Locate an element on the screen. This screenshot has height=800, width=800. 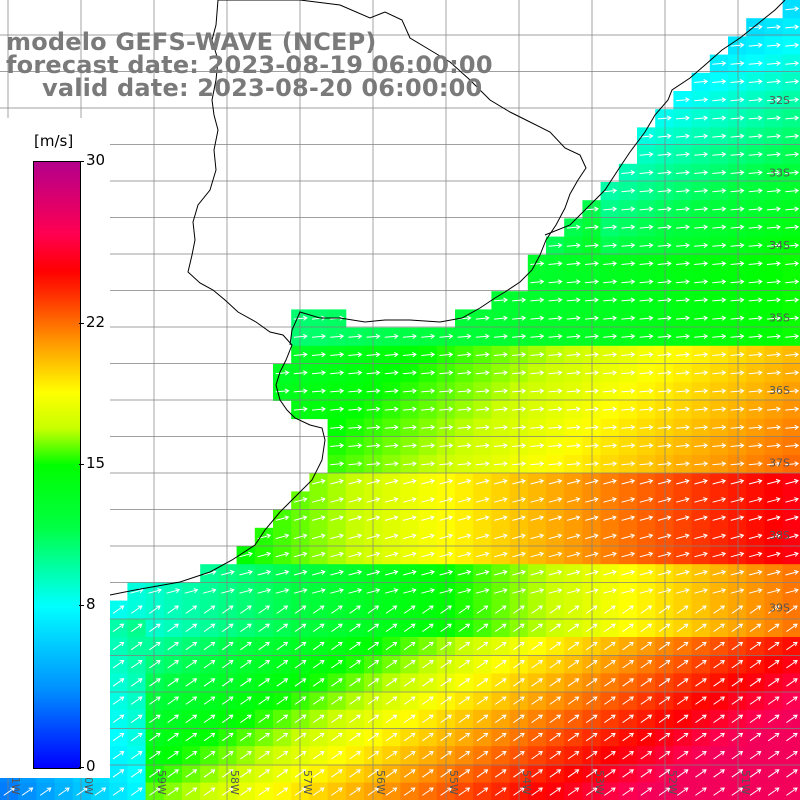
longitude-label: 58W is located at coordinates (234, 782).